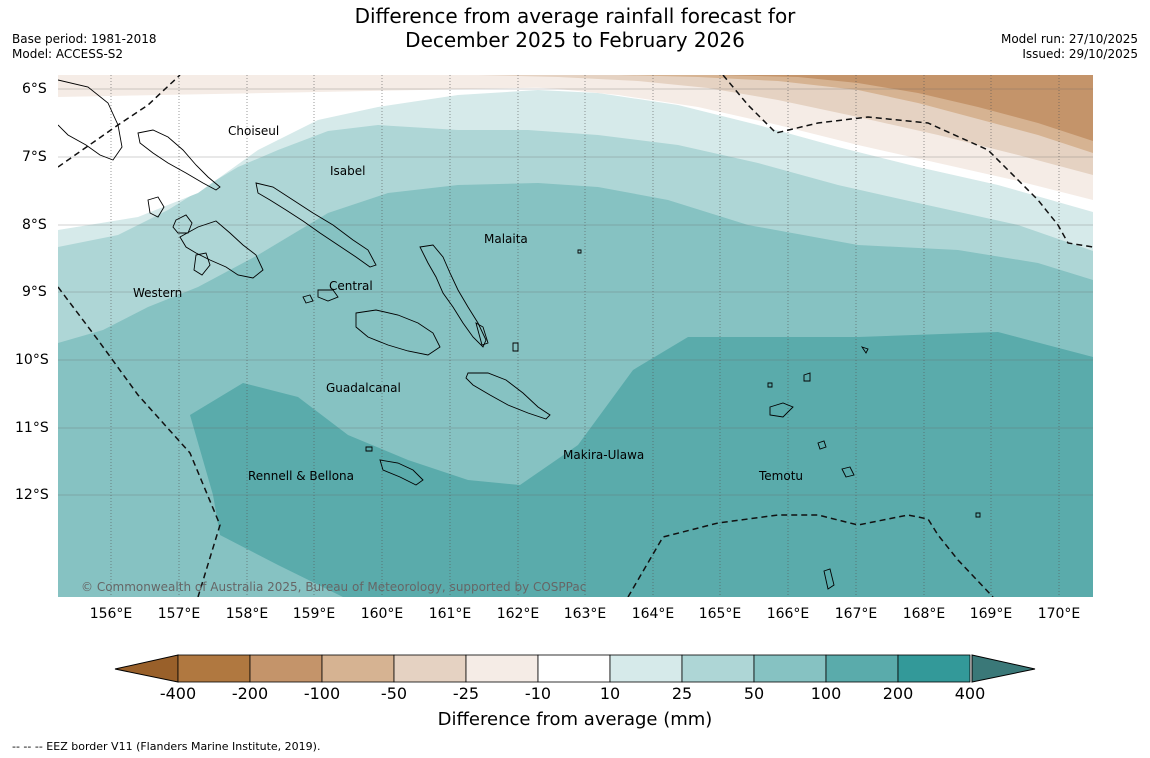 Image resolution: width=1150 pixels, height=758 pixels. Describe the element at coordinates (978, 515) in the screenshot. I see `tikopia-island` at that location.